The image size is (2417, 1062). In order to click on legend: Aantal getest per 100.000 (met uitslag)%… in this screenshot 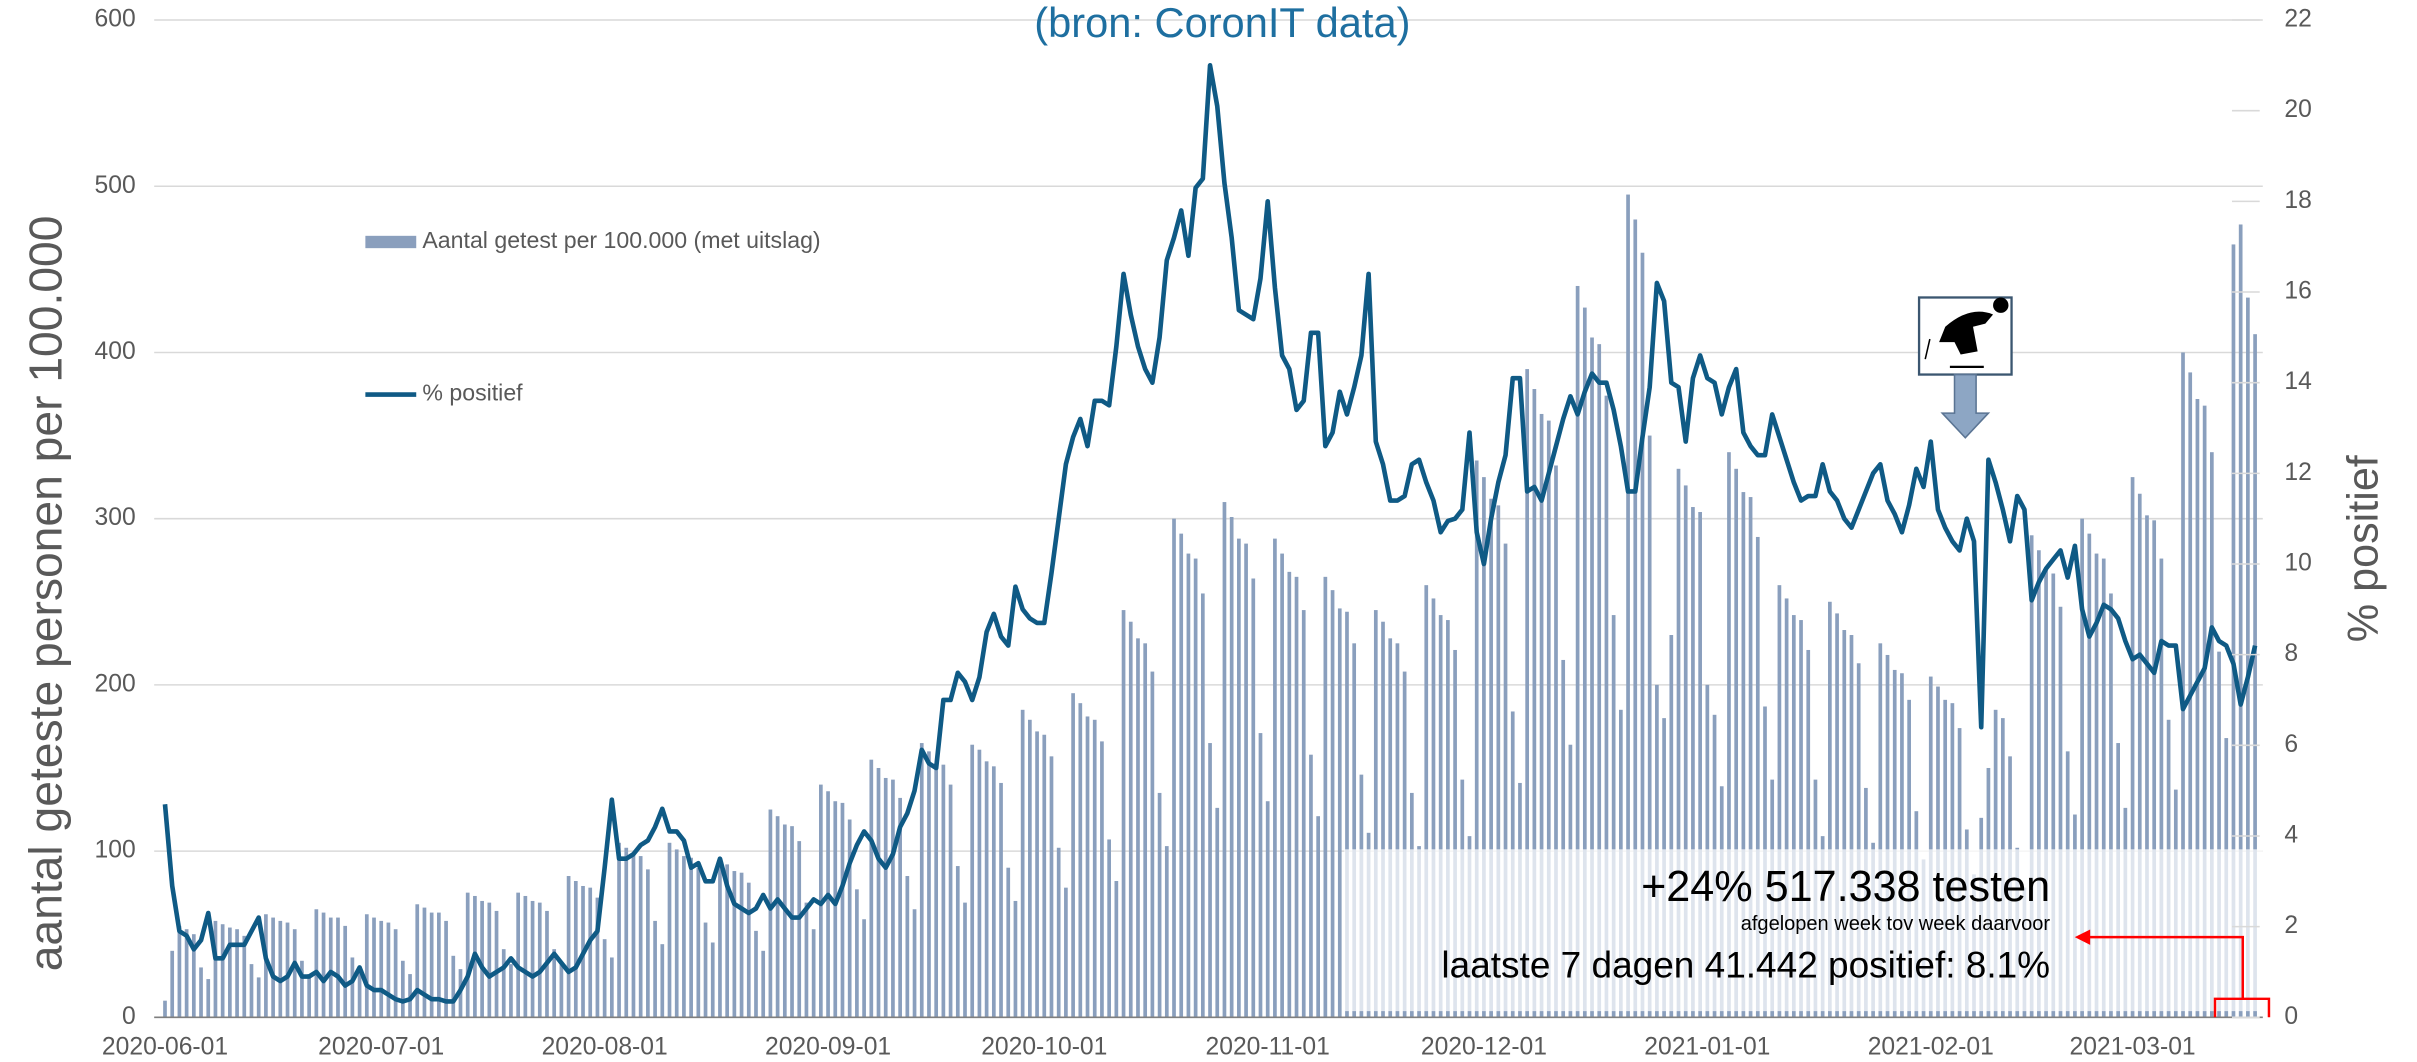, I will do `click(593, 316)`.